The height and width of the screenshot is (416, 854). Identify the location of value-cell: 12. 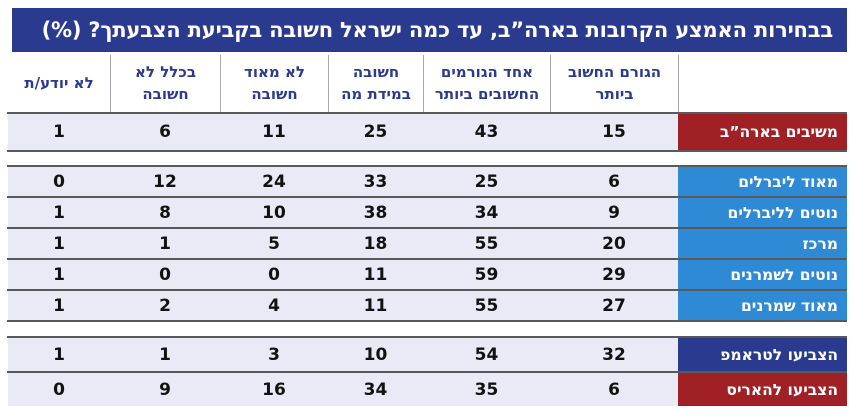
(165, 181).